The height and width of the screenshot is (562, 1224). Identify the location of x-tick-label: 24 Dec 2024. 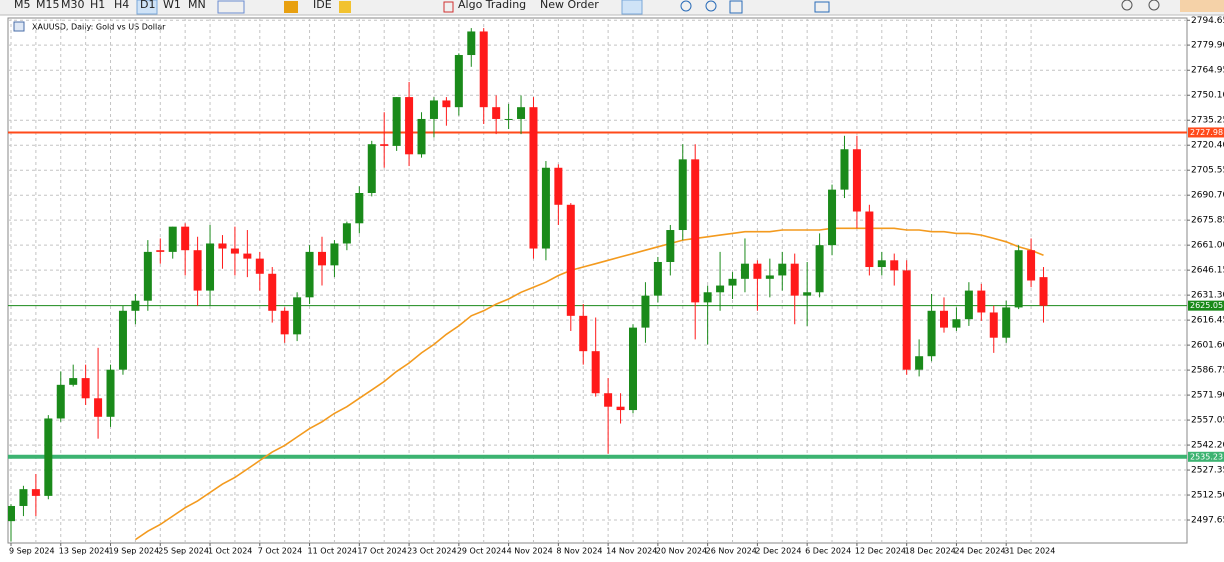
(979, 551).